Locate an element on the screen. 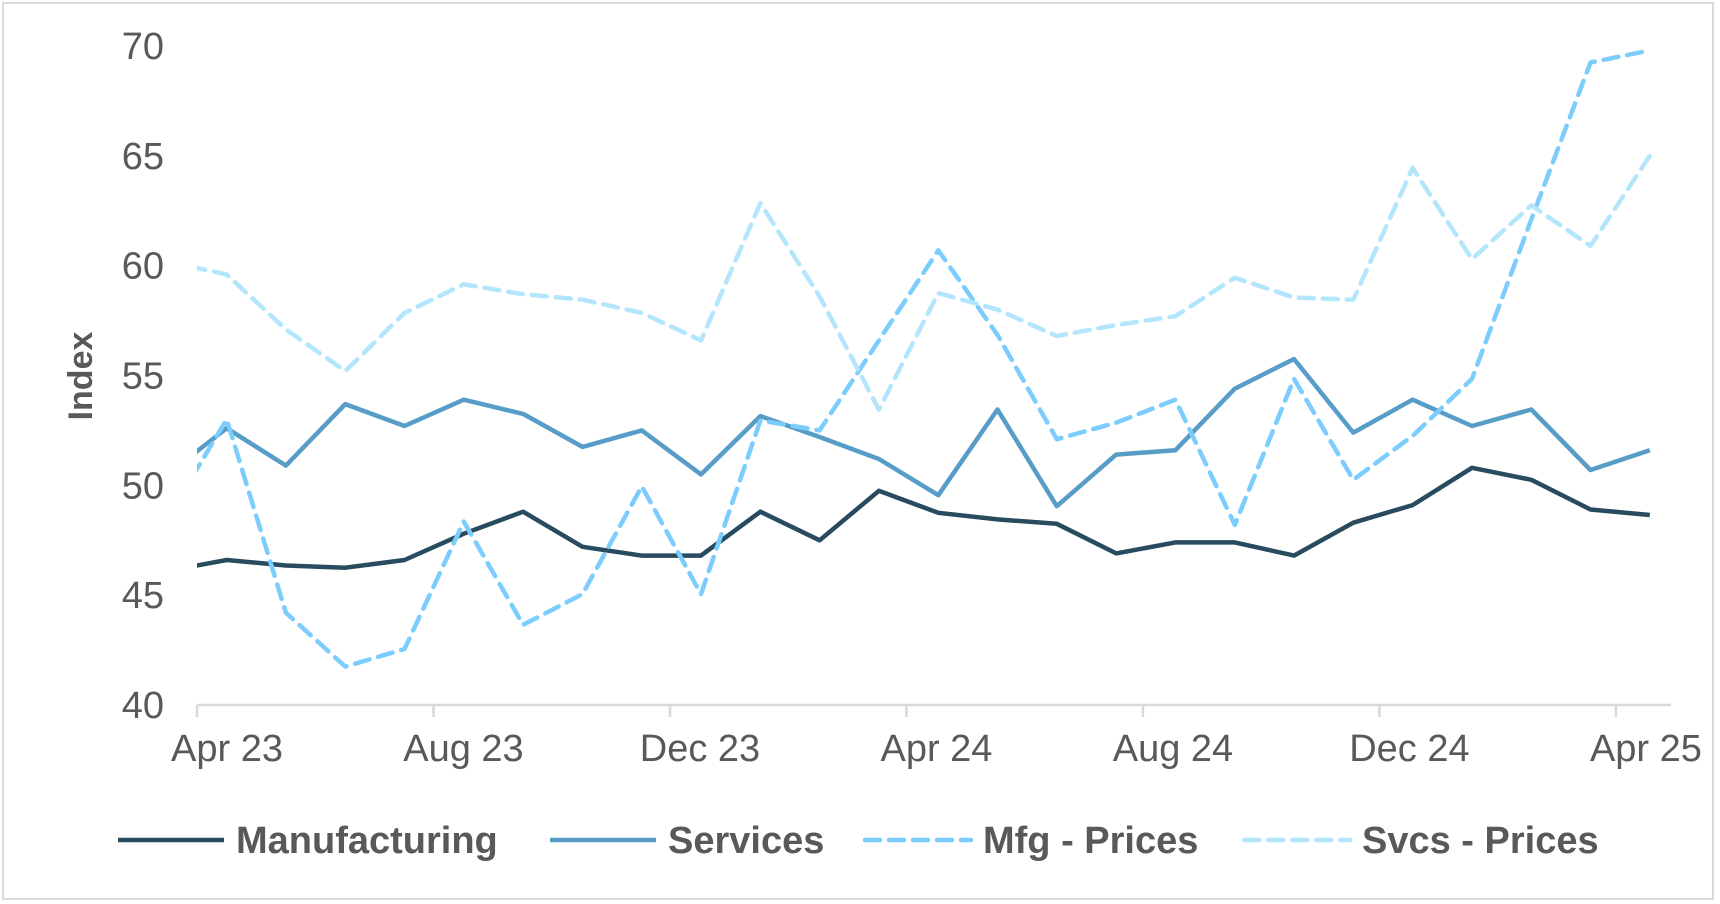 This screenshot has width=1720, height=904. y-tick-label: 45 is located at coordinates (143, 596).